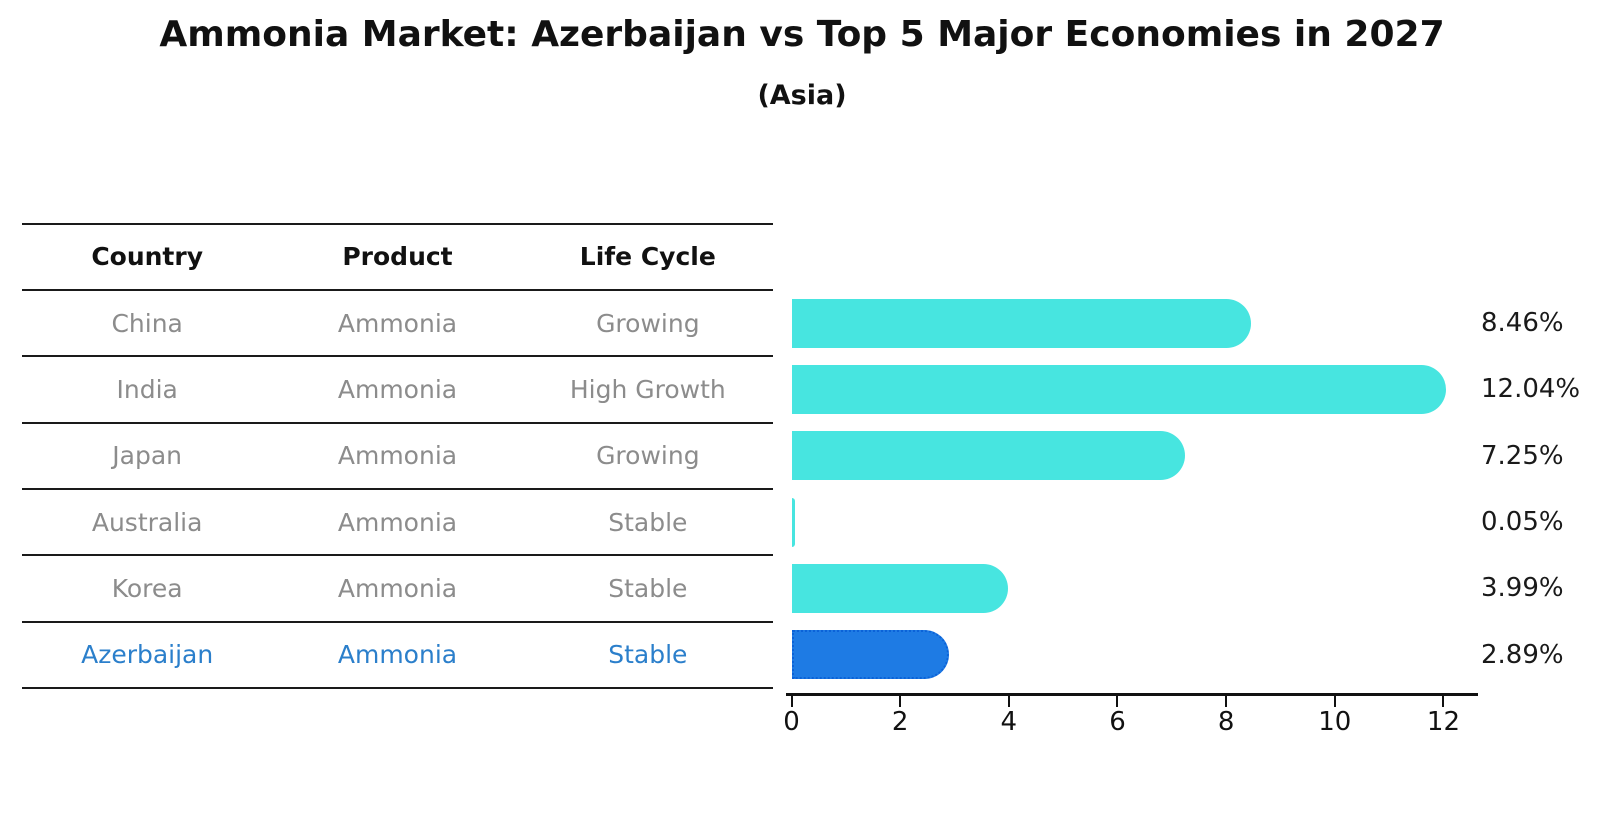  I want to click on cell-country: China, so click(147, 323).